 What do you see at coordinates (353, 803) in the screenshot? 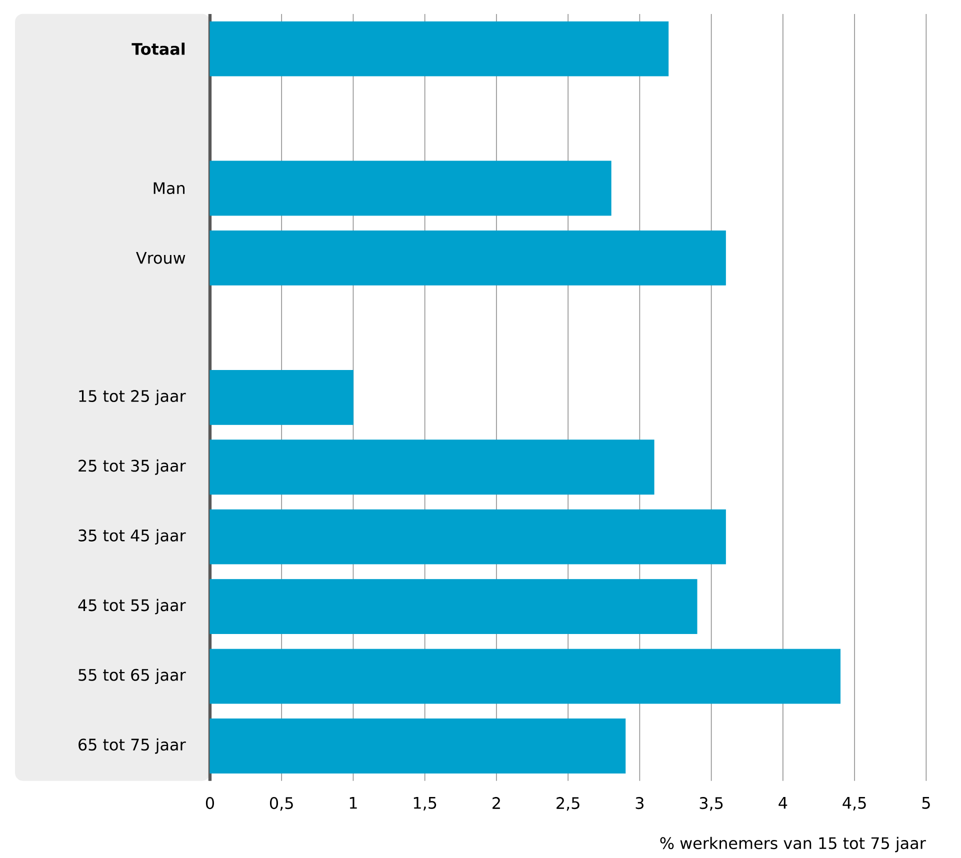
I see `x-tick-label: 1` at bounding box center [353, 803].